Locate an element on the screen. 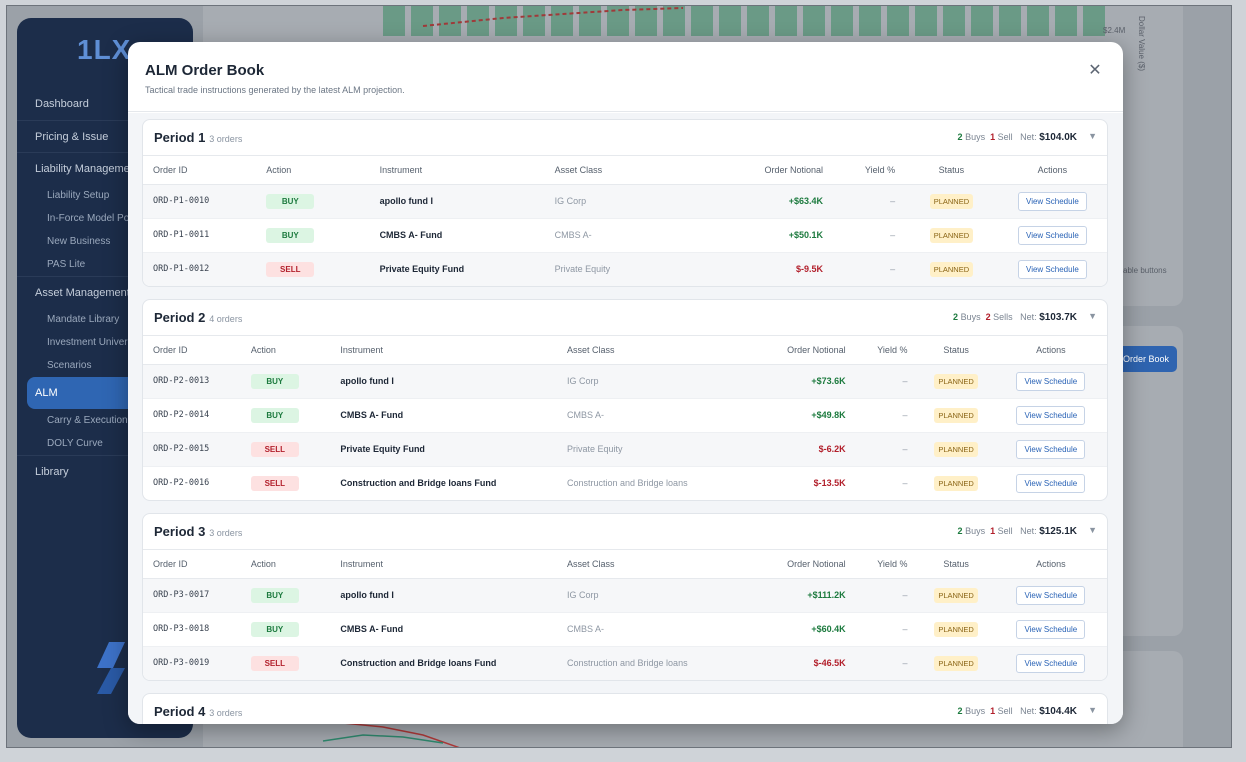 The image size is (1246, 762). sell-count-label: Sell is located at coordinates (1005, 531).